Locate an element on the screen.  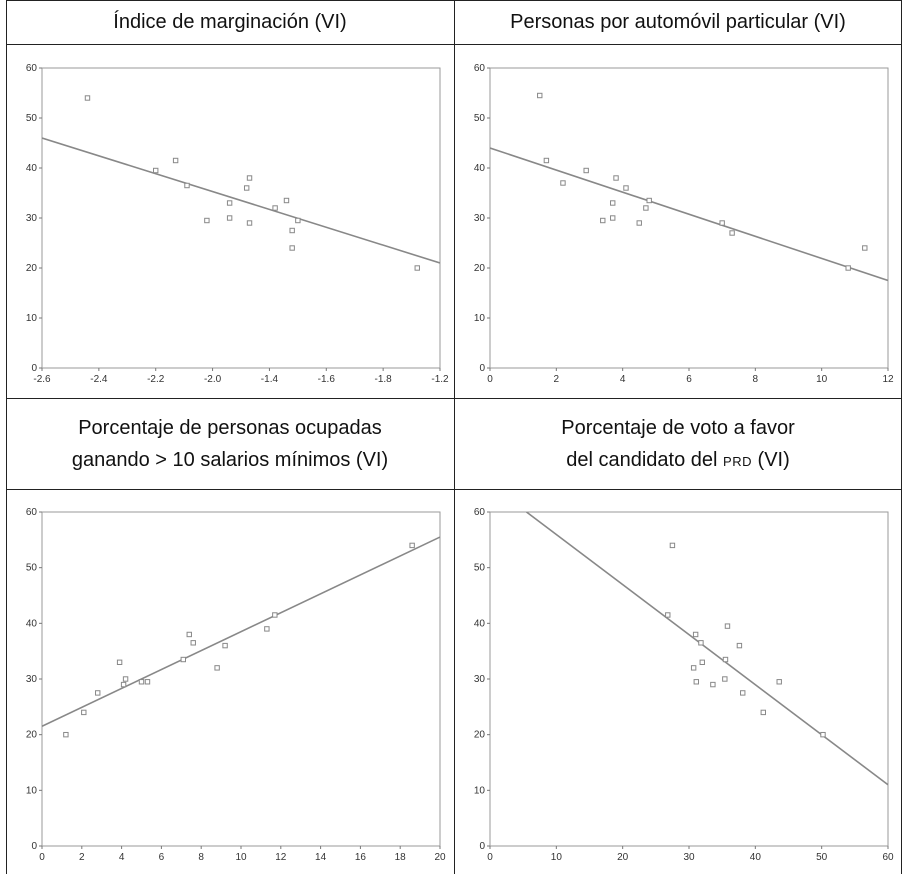
x-tick-label: 40 is located at coordinates (756, 857).